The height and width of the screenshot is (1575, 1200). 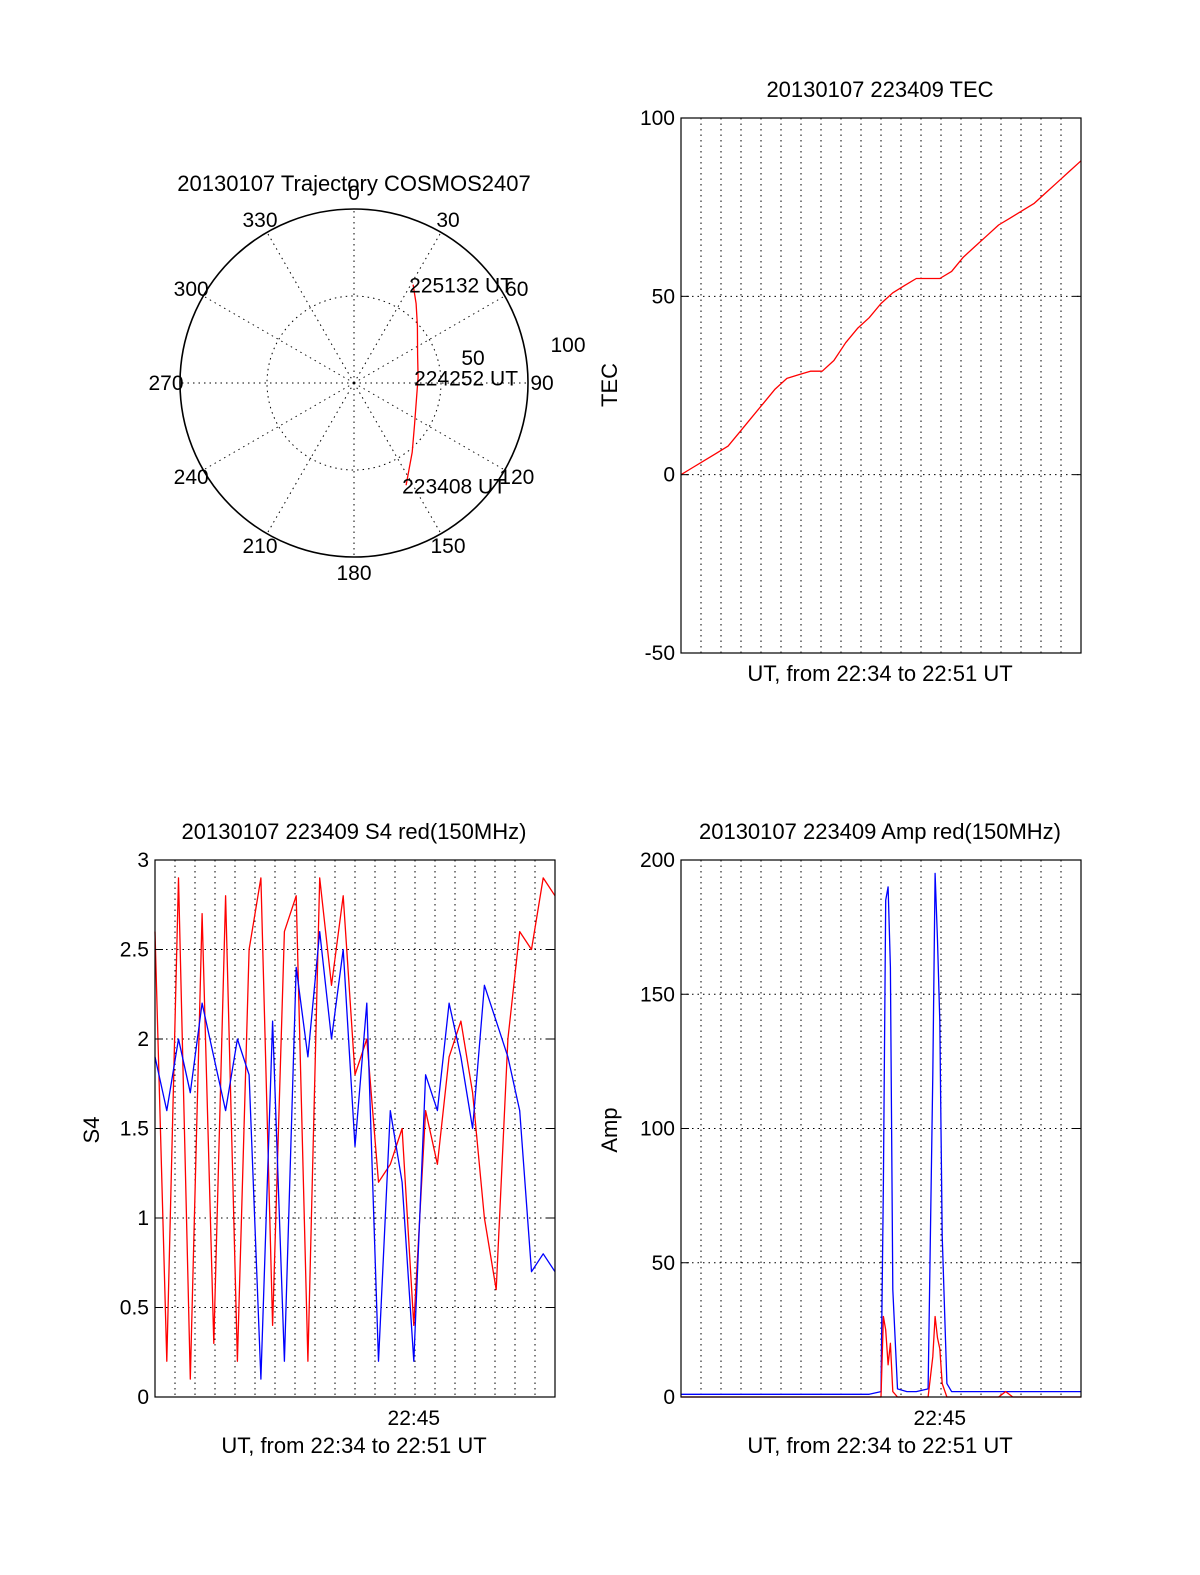 I want to click on tec-plot-frame, so click(x=881, y=385).